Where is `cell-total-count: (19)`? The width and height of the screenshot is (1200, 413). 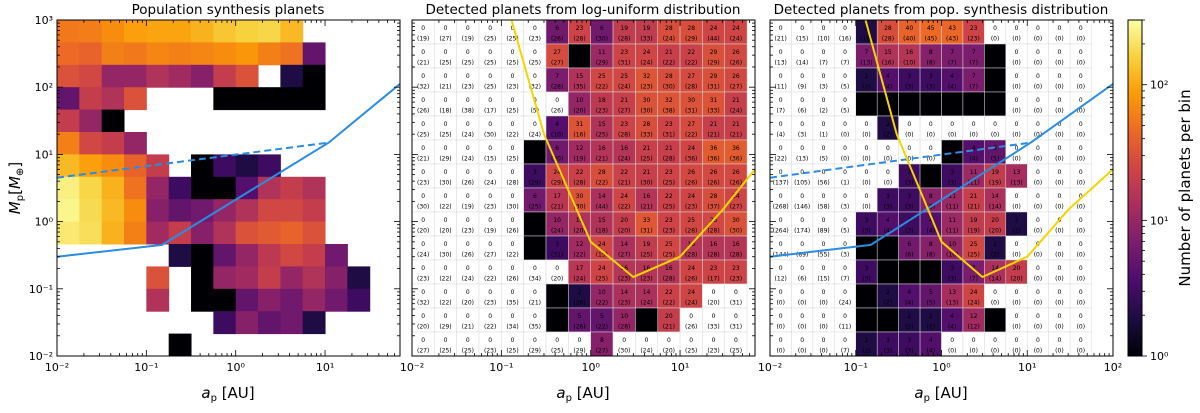
cell-total-count: (19) is located at coordinates (490, 231).